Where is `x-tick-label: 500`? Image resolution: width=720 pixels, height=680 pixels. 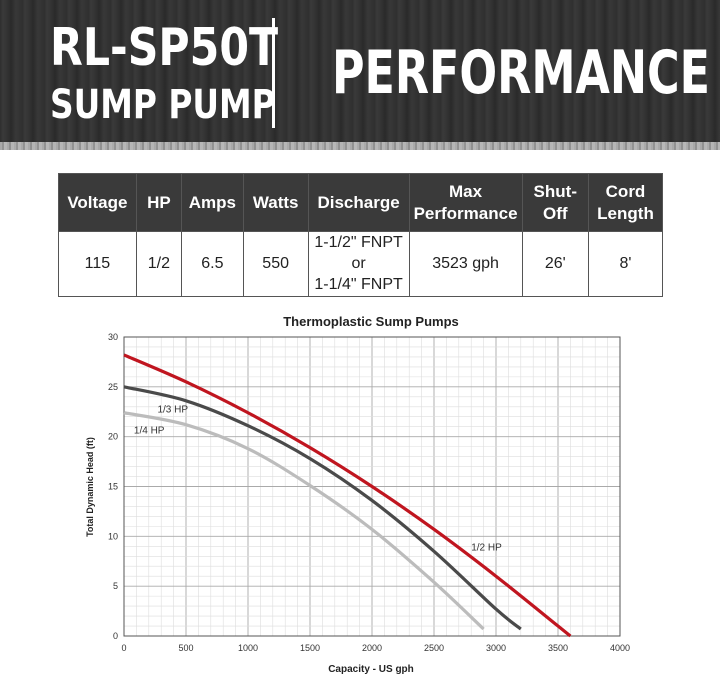
x-tick-label: 500 is located at coordinates (185, 648).